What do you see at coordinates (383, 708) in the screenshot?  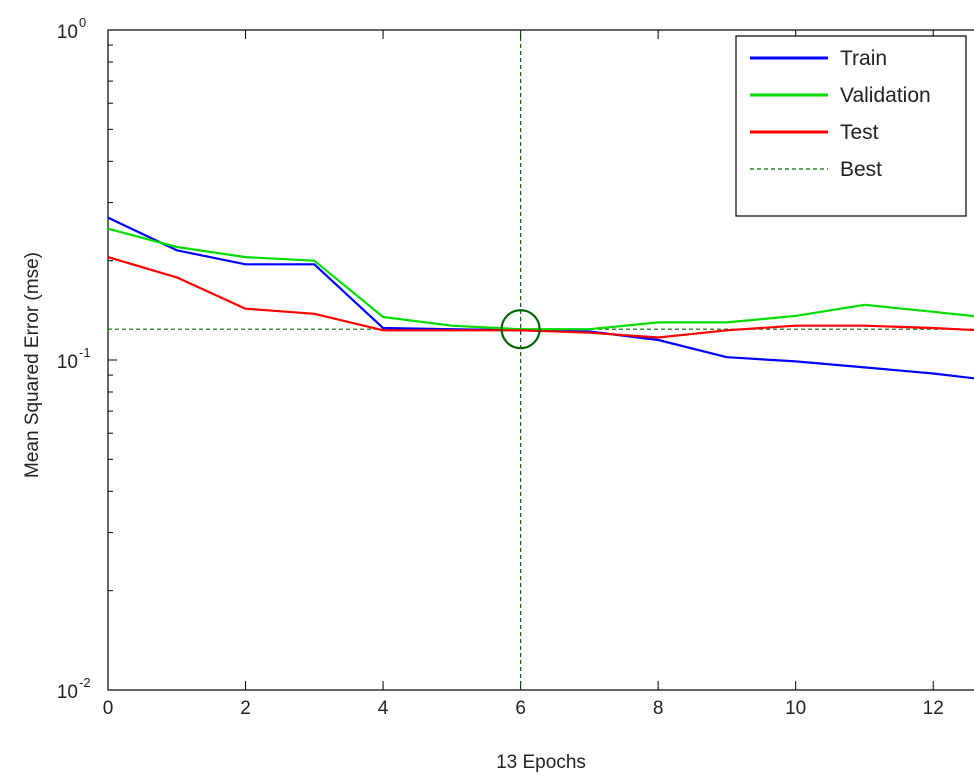 I see `x-tick-label: 4` at bounding box center [383, 708].